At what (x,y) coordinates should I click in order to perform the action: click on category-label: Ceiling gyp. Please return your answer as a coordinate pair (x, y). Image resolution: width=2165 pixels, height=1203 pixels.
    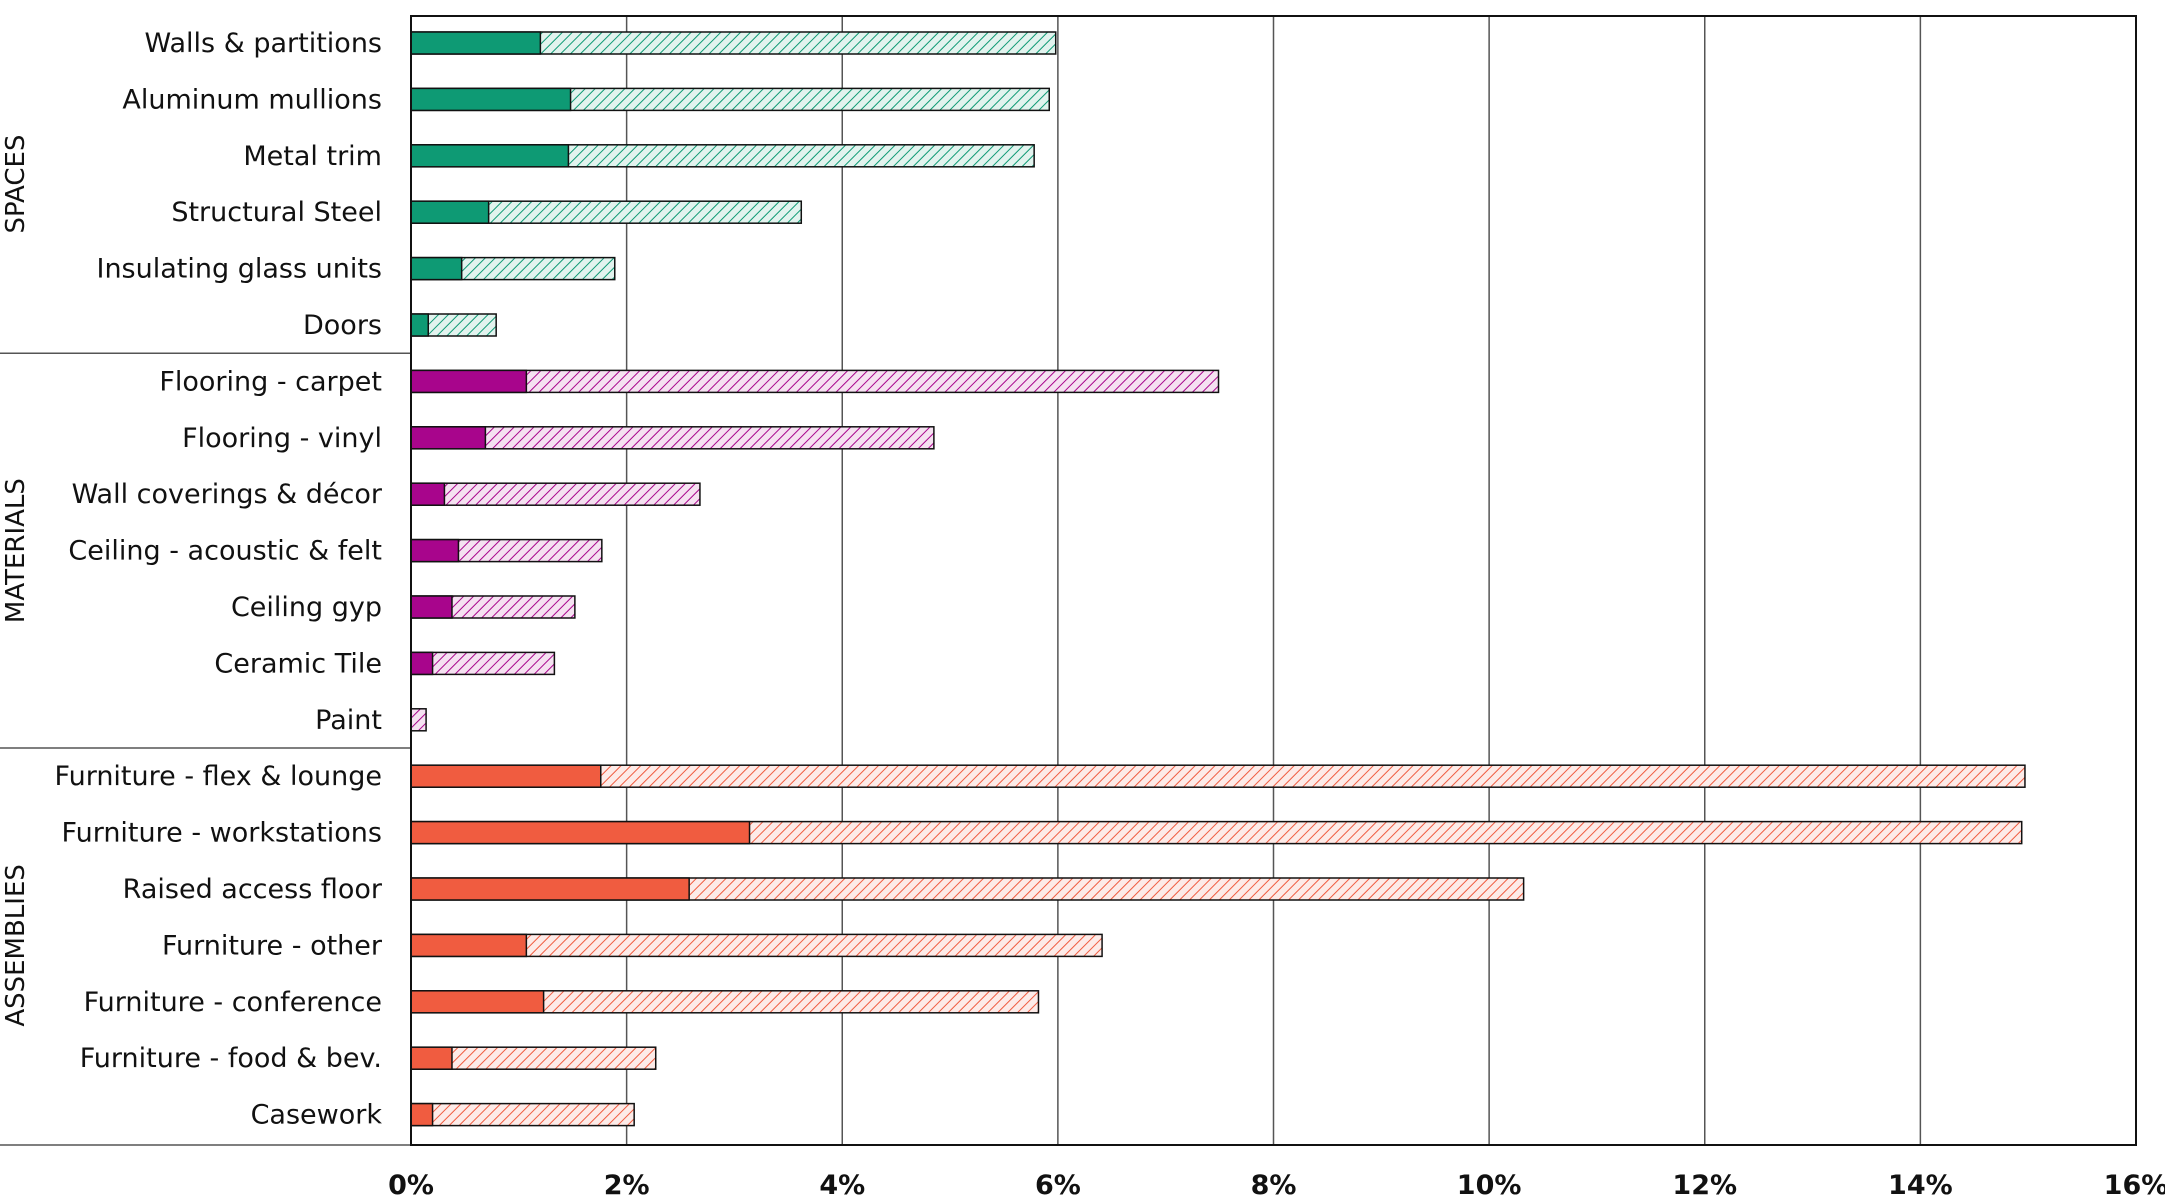
    Looking at the image, I should click on (306, 607).